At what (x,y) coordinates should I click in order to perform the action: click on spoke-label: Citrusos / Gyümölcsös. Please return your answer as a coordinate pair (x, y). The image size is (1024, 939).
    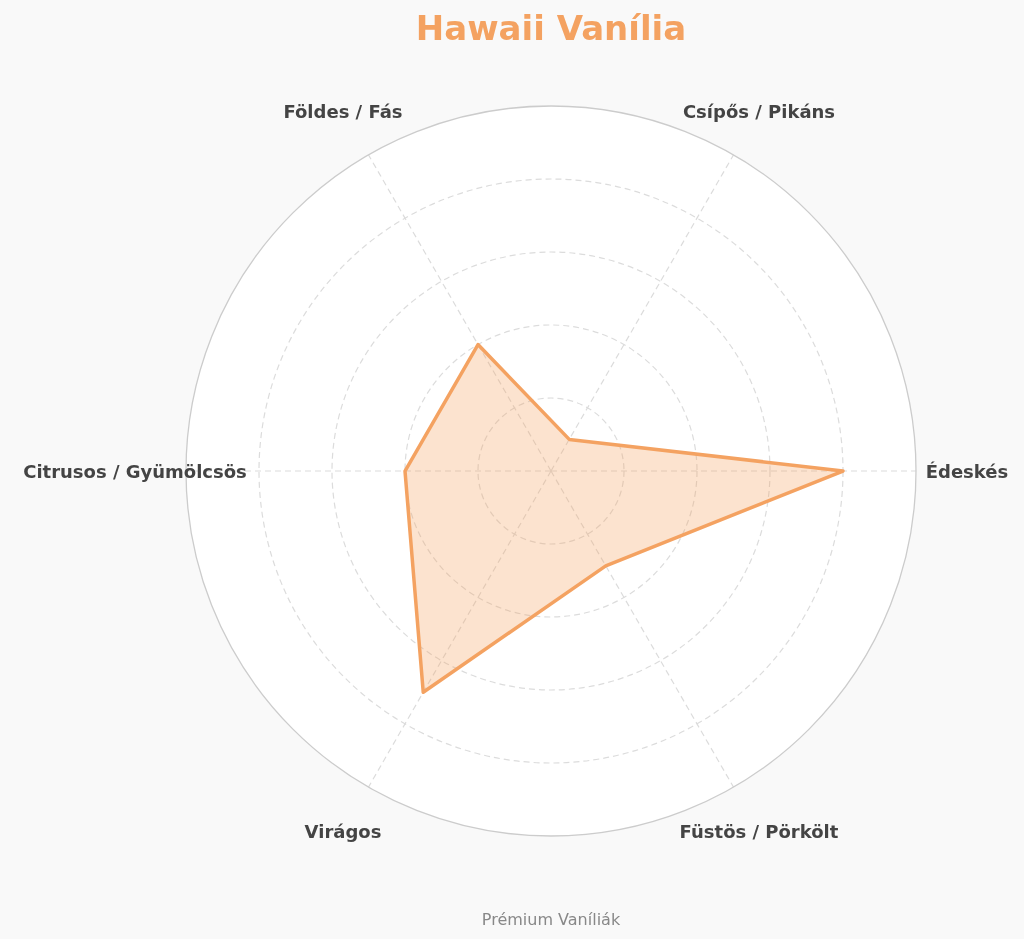
    Looking at the image, I should click on (135, 471).